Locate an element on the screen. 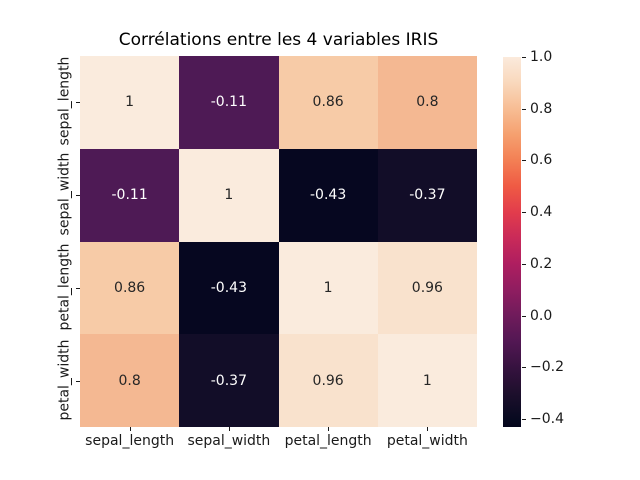 The width and height of the screenshot is (640, 480). colorbar-tick-label: −0.4 is located at coordinates (547, 419).